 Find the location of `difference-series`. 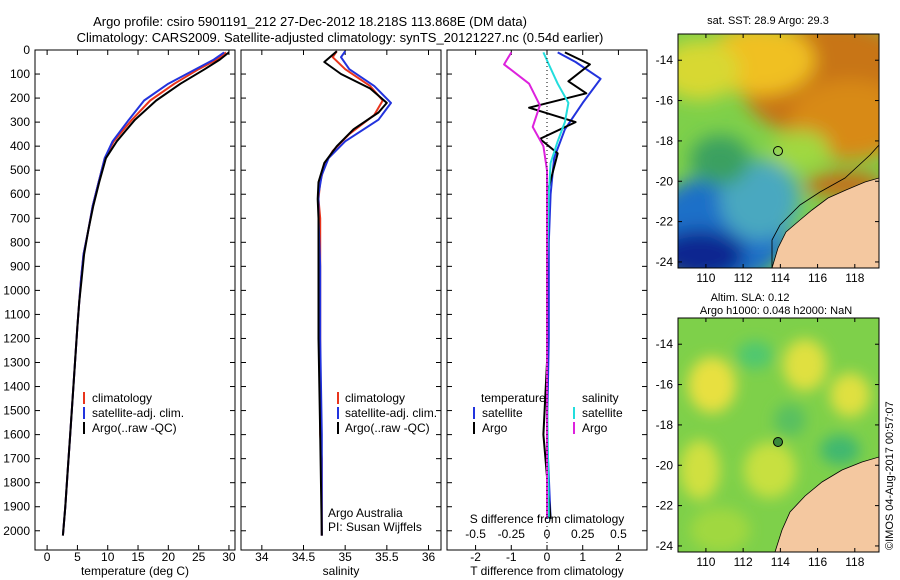

difference-series is located at coordinates (552, 285).